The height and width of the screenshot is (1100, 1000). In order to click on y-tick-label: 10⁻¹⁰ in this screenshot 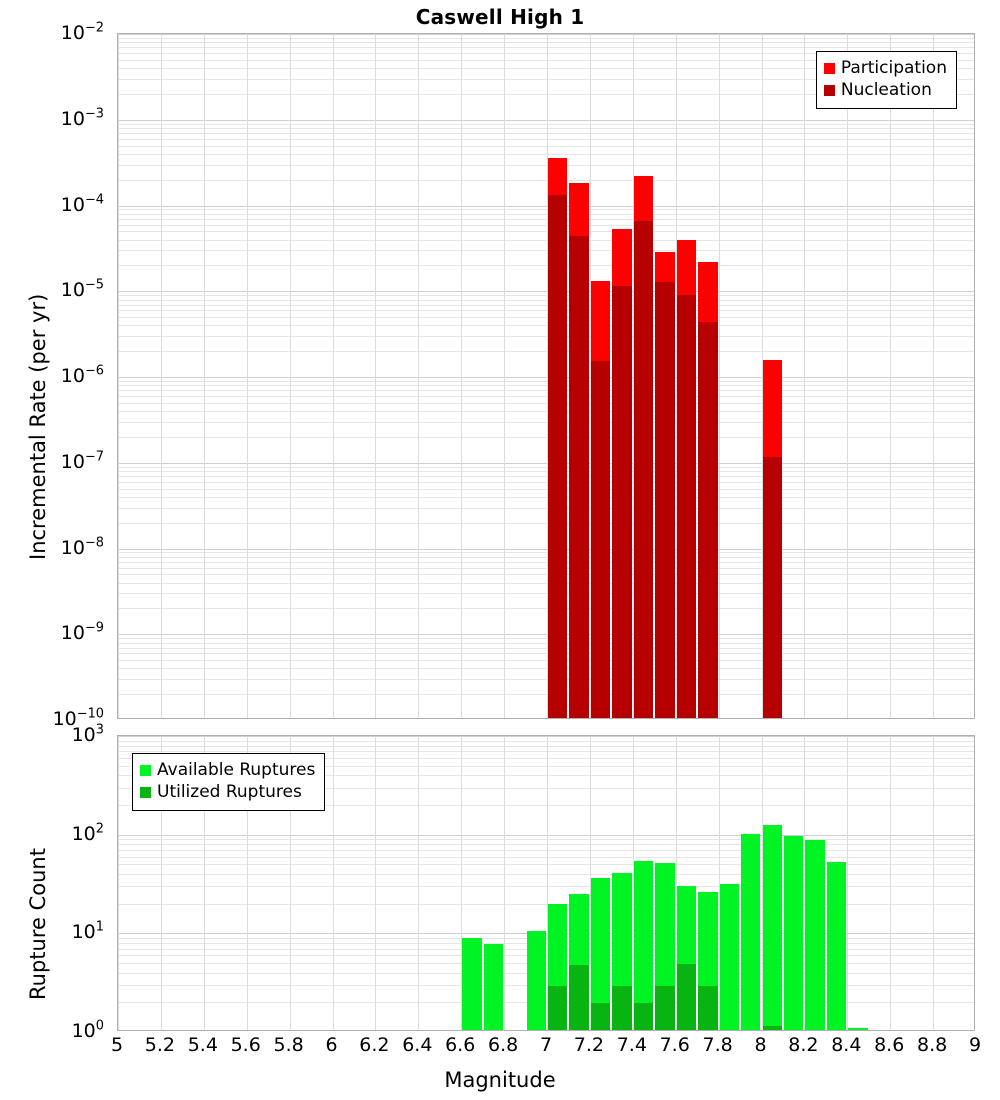, I will do `click(78, 718)`.